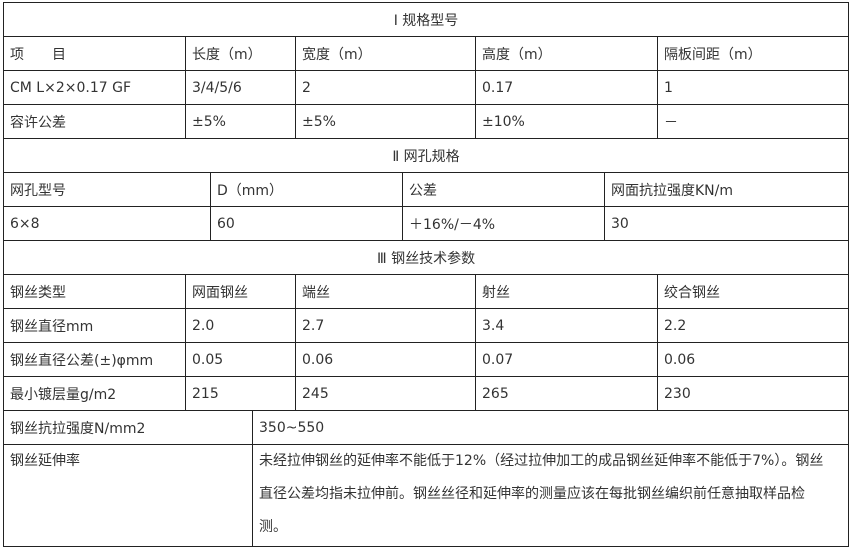  I want to click on table-header-row: 钢丝类型 网面钢丝 端丝 射丝 绞合钢丝, so click(426, 291).